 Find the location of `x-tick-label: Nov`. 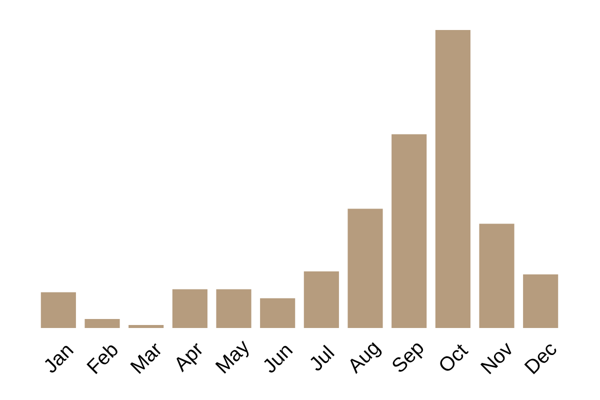

x-tick-label: Nov is located at coordinates (496, 358).